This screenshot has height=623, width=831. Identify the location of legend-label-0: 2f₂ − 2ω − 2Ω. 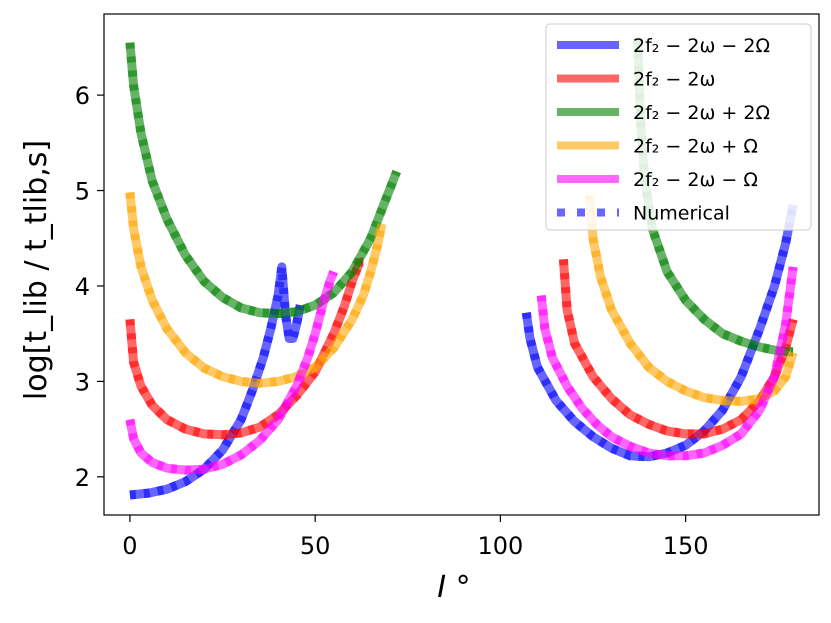
(701, 46).